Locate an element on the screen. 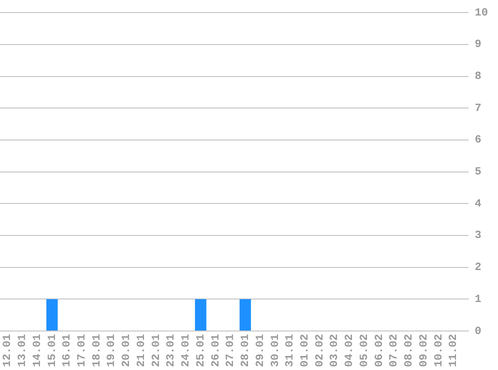 The width and height of the screenshot is (498, 370). x-tick-label: 24.01 is located at coordinates (186, 351).